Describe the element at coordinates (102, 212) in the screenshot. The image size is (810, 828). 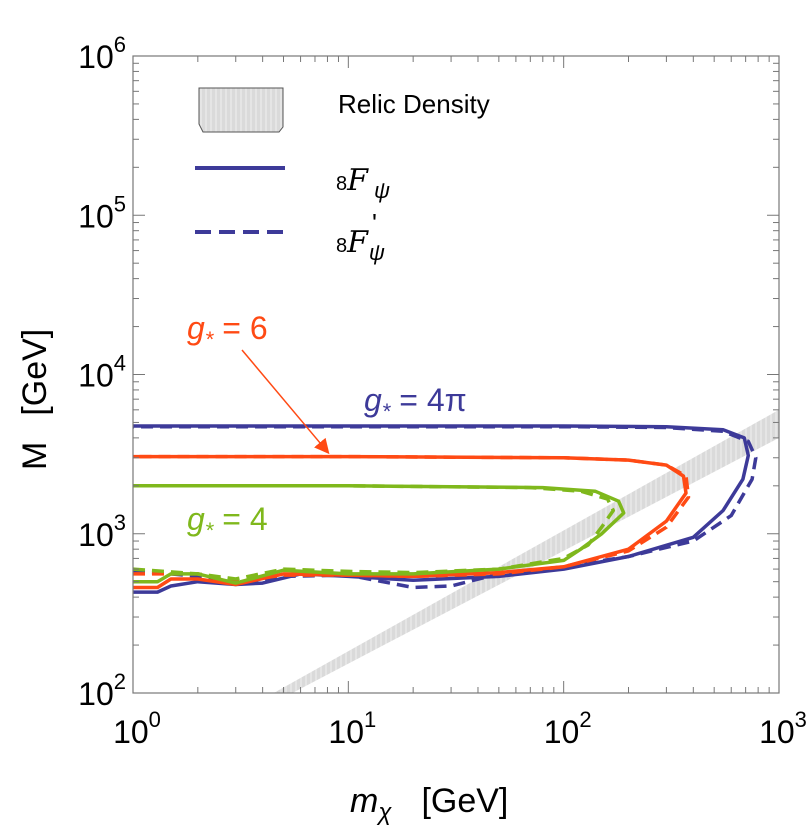
I see `y-tick-label: 10⁵` at that location.